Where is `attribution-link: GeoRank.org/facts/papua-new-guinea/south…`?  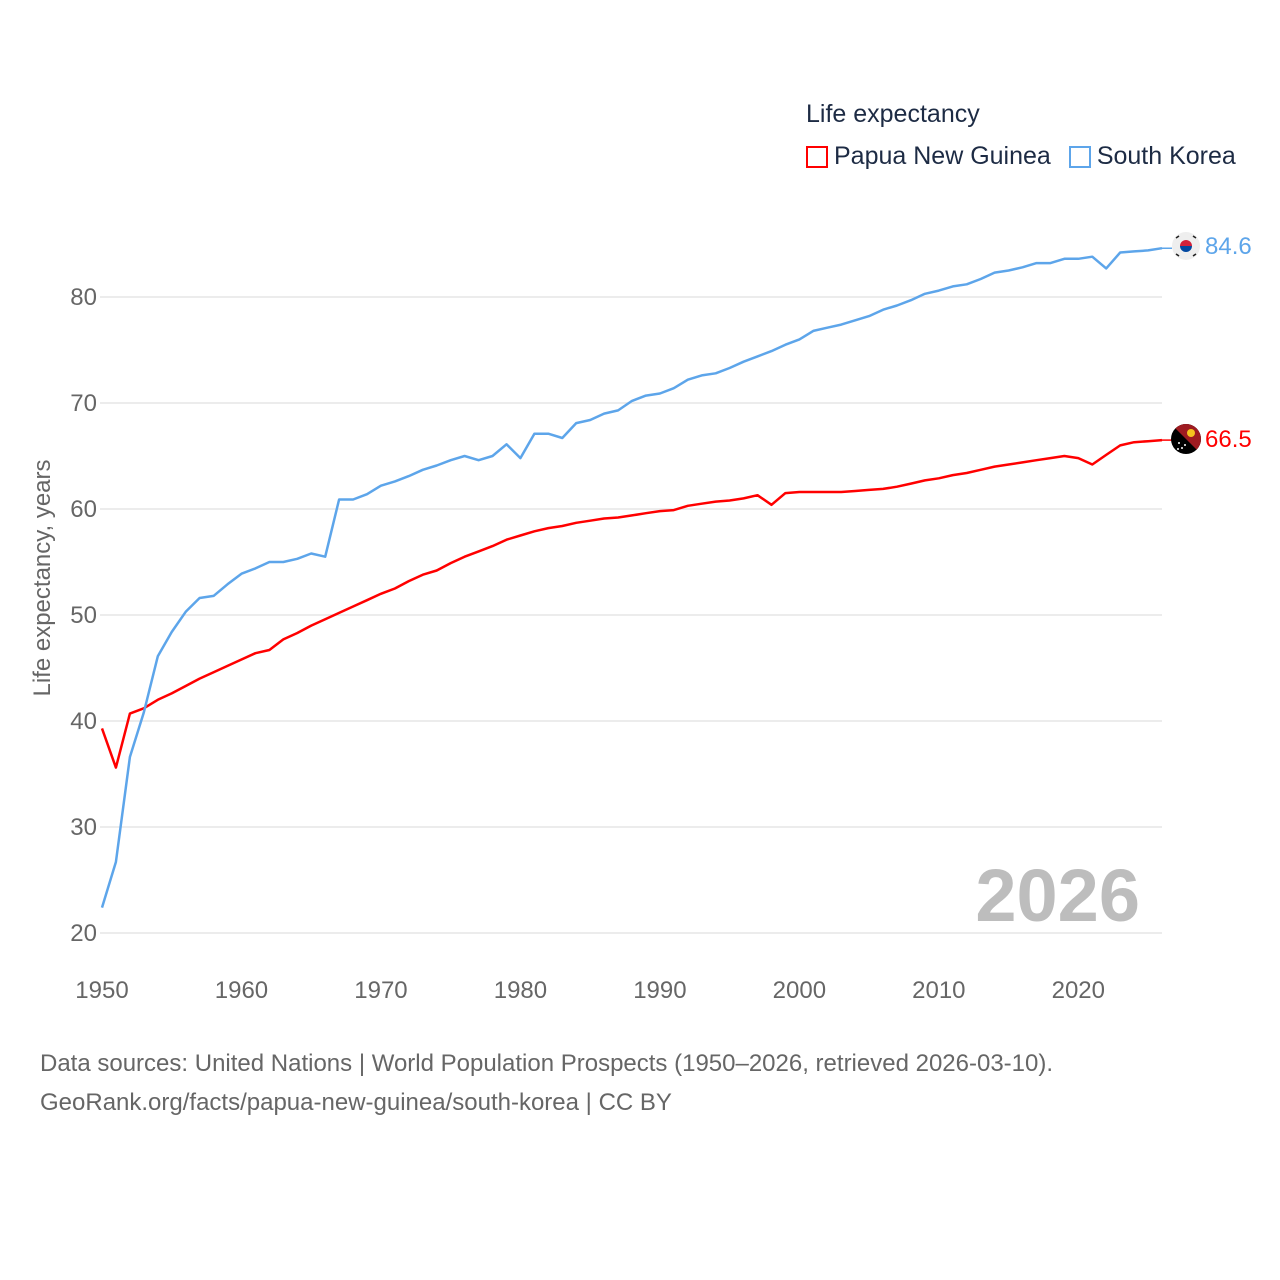 attribution-link: GeoRank.org/facts/papua-new-guinea/south… is located at coordinates (356, 1102).